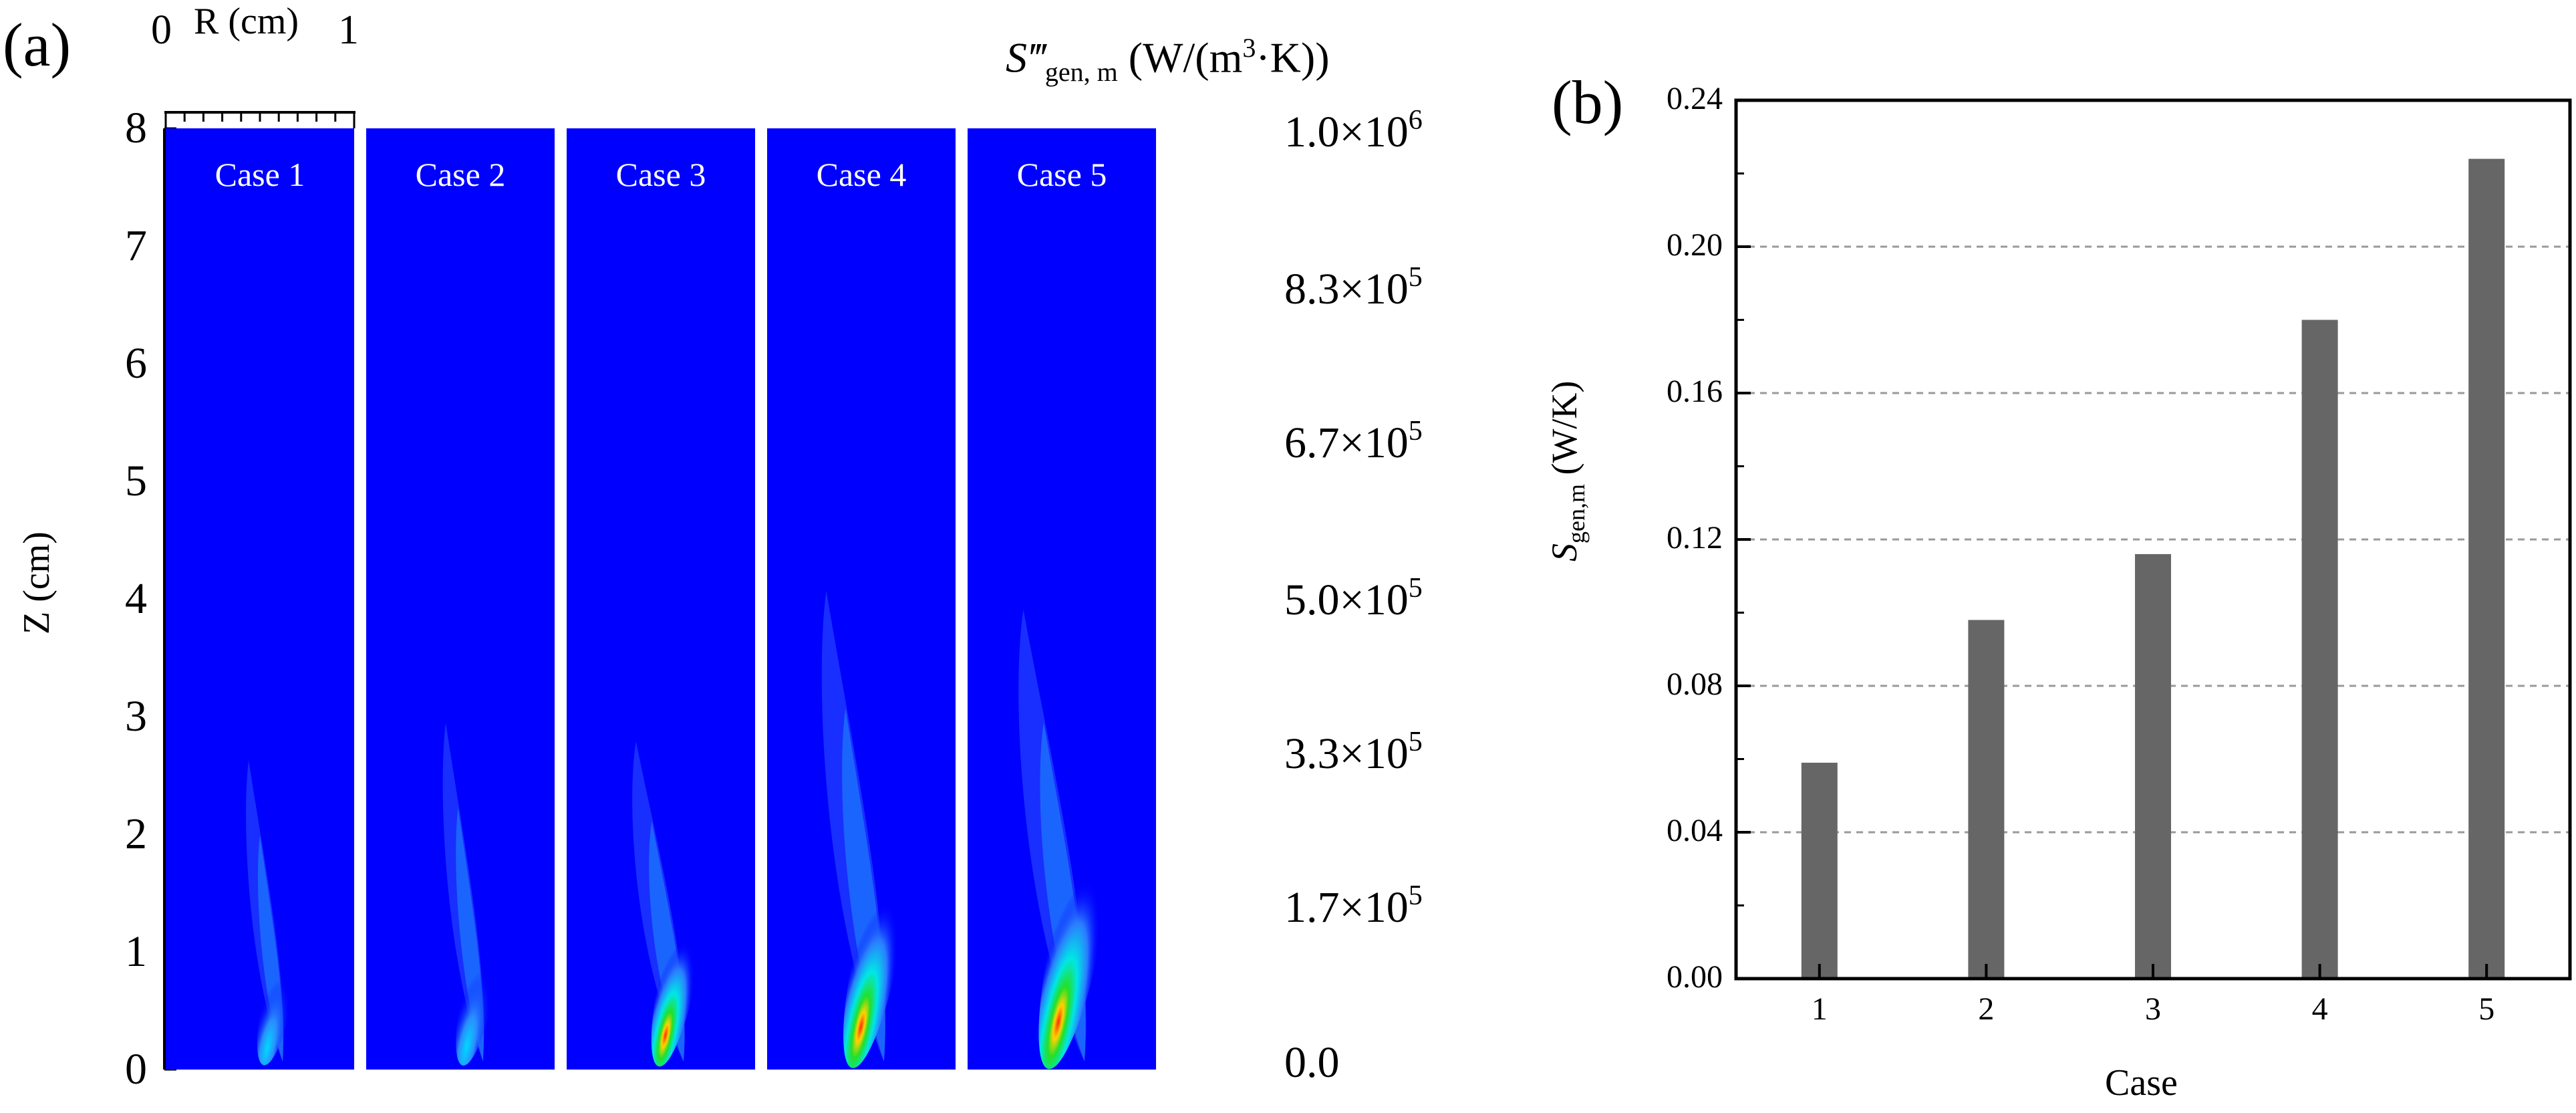  What do you see at coordinates (1564, 432) in the screenshot?
I see `bar-y-label-unit: (W/K)` at bounding box center [1564, 432].